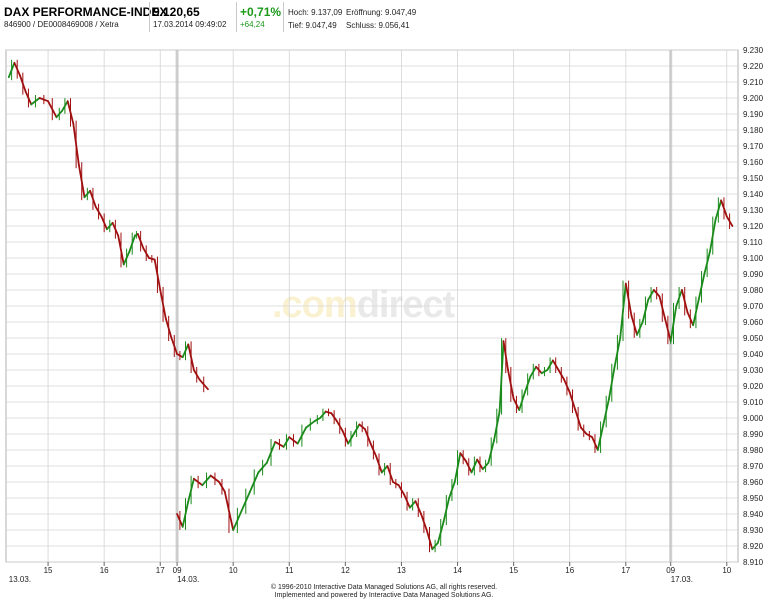 This screenshot has height=600, width=768. What do you see at coordinates (61, 24) in the screenshot?
I see `instrument-identifier: 846900 / DE0008469008 / Xetra` at bounding box center [61, 24].